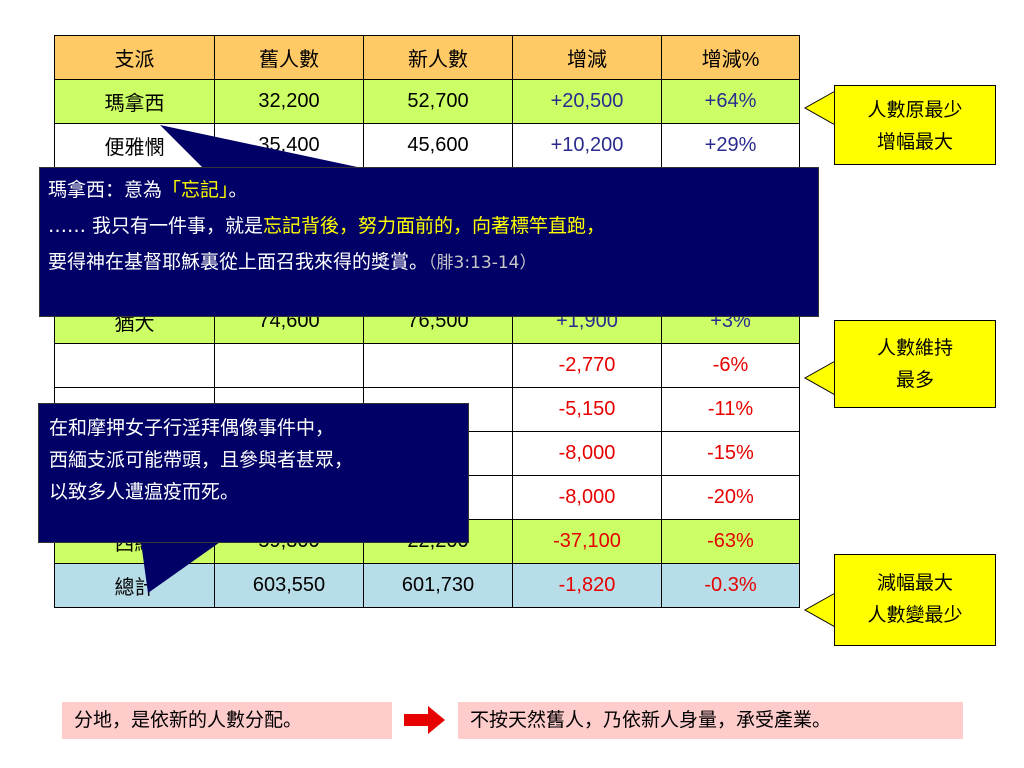 The image size is (1024, 768). I want to click on cell-new-count: 601,730, so click(438, 585).